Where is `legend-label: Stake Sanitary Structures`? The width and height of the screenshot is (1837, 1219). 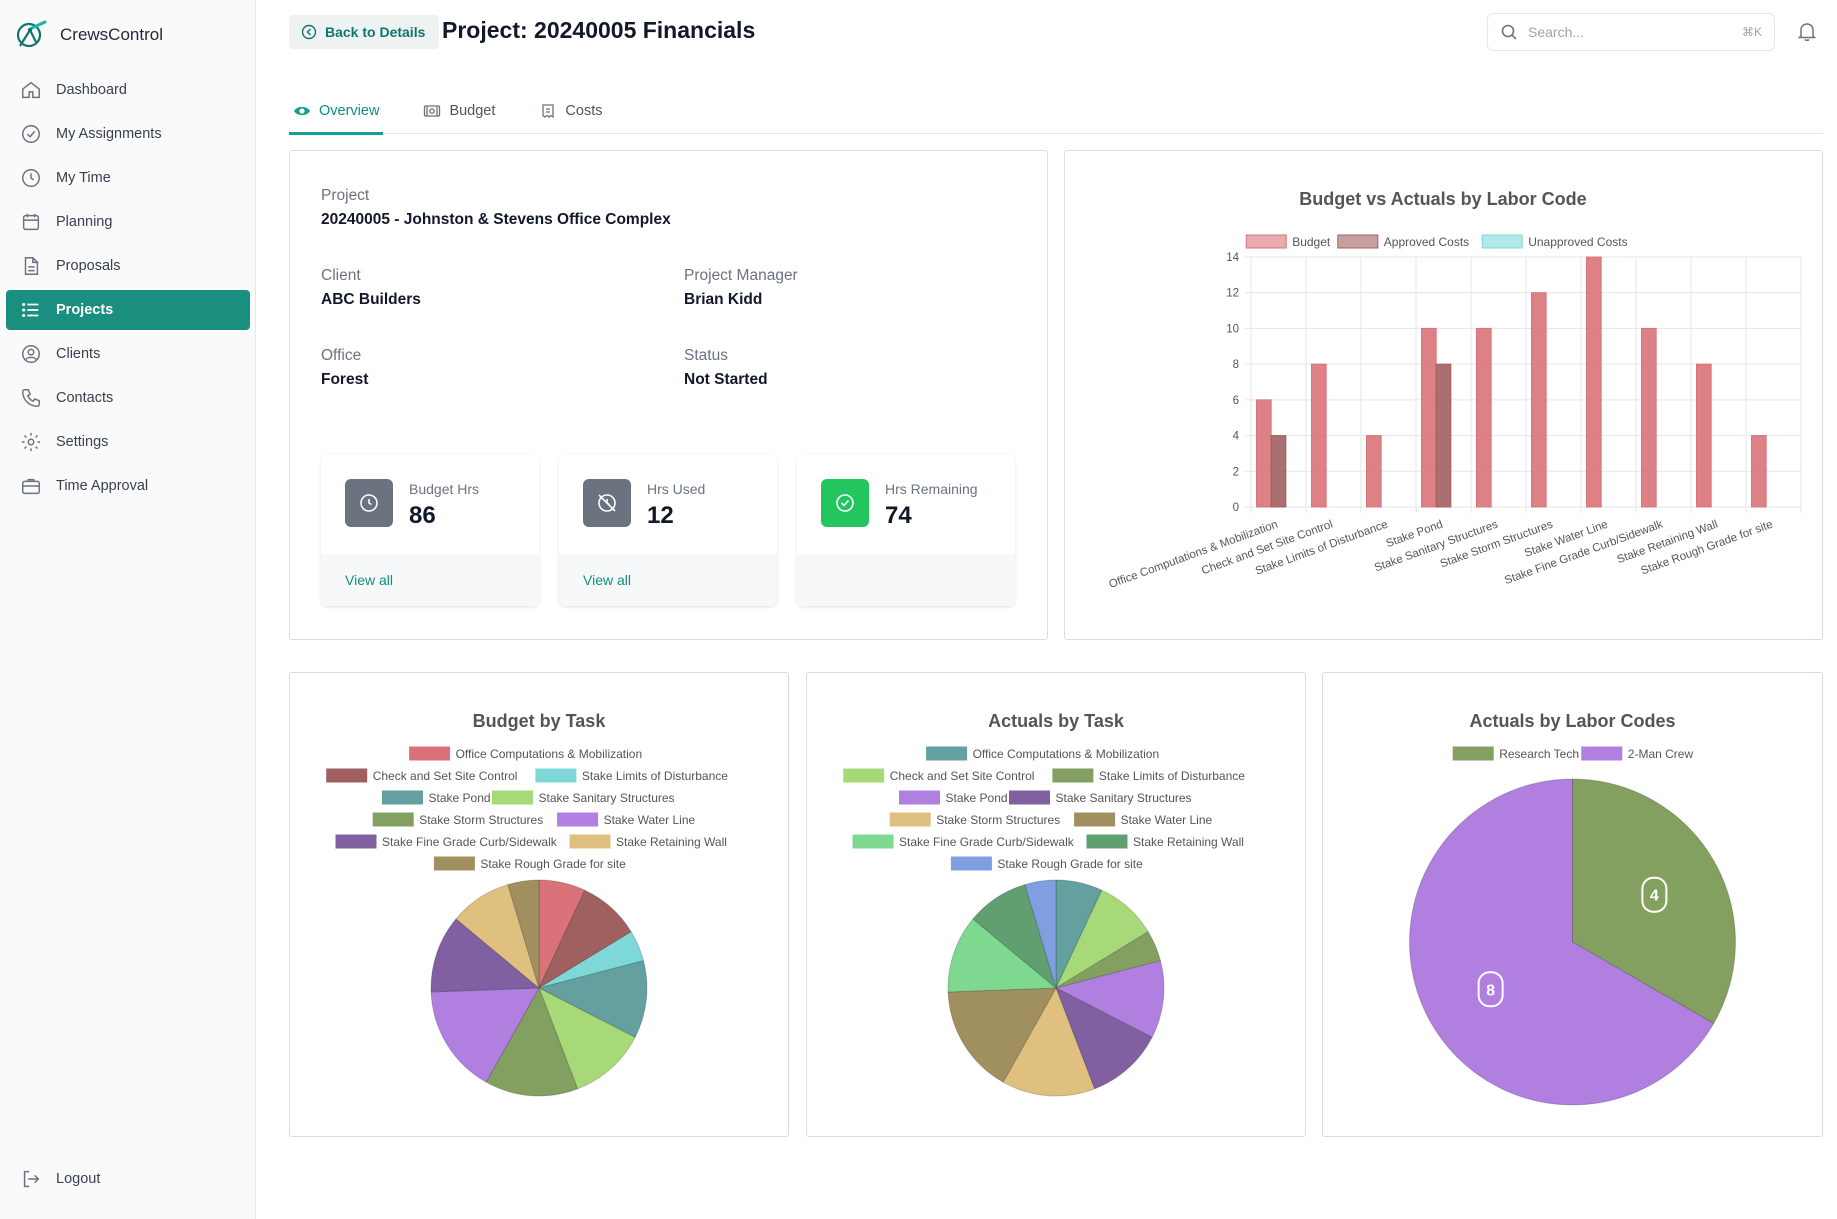
legend-label: Stake Sanitary Structures is located at coordinates (607, 798).